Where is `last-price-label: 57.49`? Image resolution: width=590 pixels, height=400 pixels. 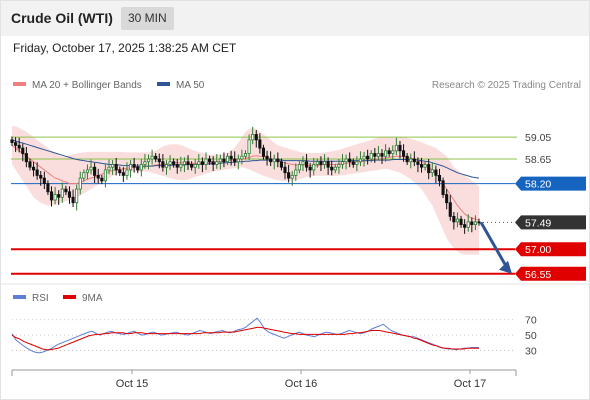 last-price-label: 57.49 is located at coordinates (538, 223).